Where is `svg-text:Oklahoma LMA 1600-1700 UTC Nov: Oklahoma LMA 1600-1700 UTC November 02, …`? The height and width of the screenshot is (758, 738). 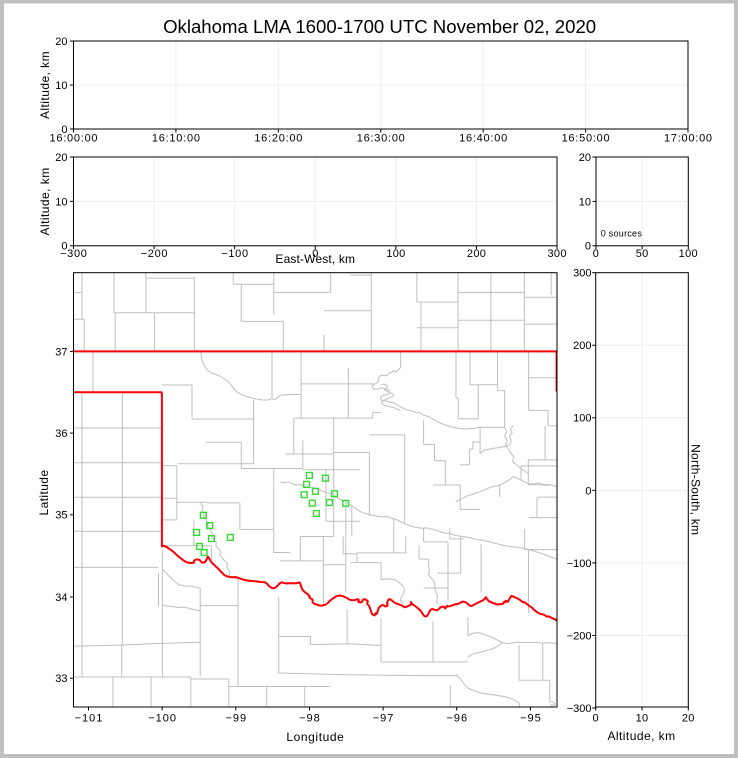
svg-text:Oklahoma LMA 1600-1700 UTC Nov: Oklahoma LMA 1600-1700 UTC November 02, … is located at coordinates (379, 26).